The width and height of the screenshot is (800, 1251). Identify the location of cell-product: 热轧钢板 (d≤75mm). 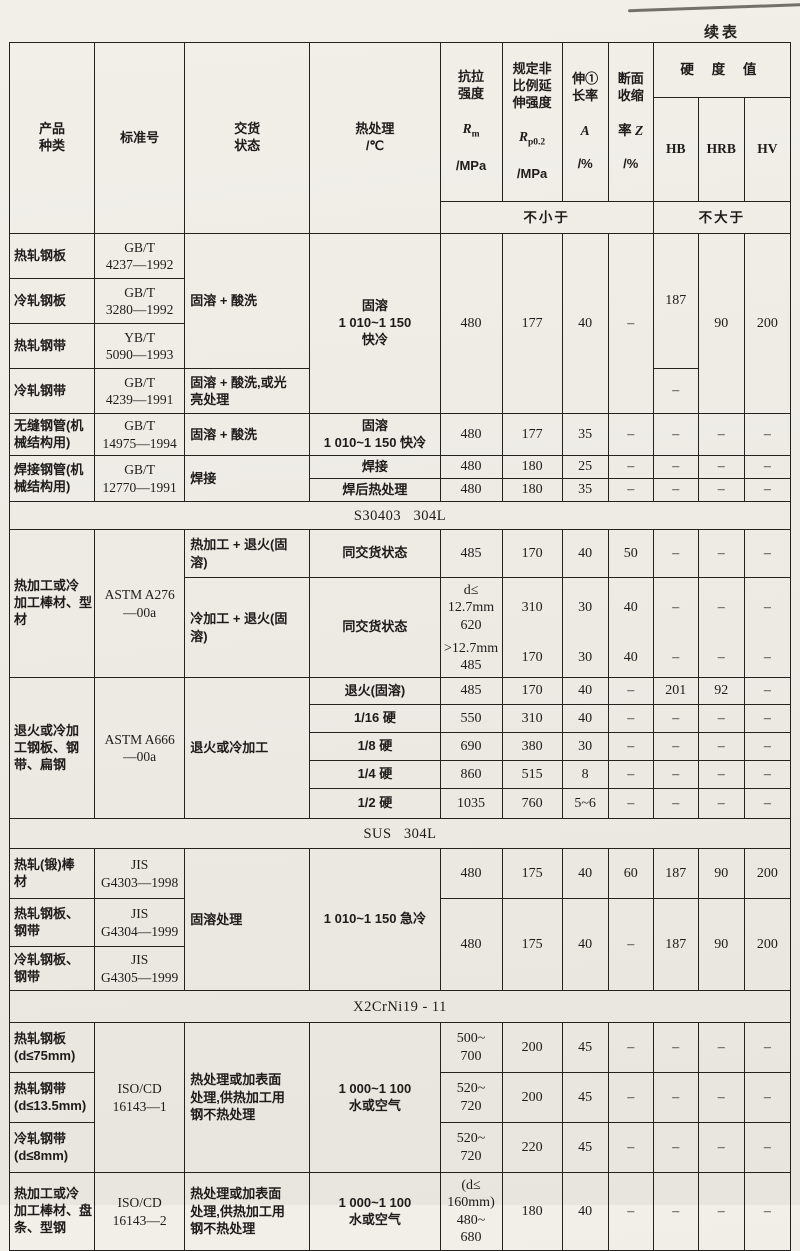
(52, 1048).